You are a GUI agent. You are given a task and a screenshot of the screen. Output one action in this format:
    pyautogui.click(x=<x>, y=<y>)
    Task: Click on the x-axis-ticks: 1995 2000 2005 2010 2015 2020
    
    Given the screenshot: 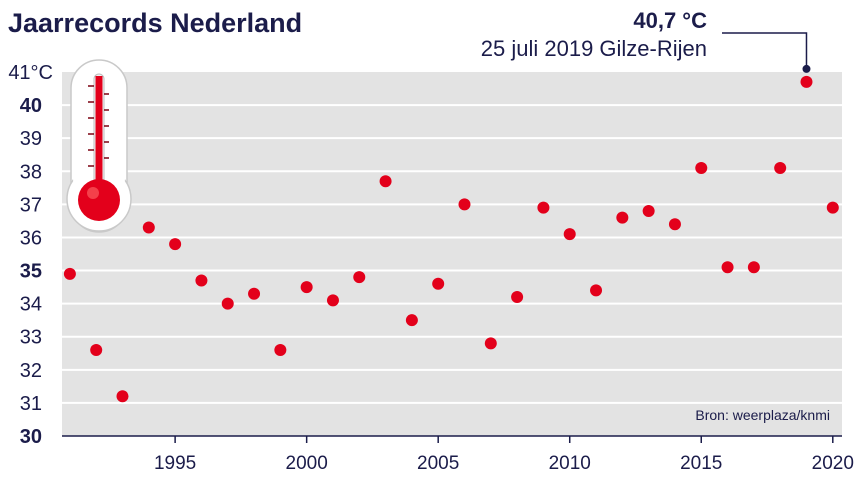 What is the action you would take?
    pyautogui.click(x=504, y=455)
    